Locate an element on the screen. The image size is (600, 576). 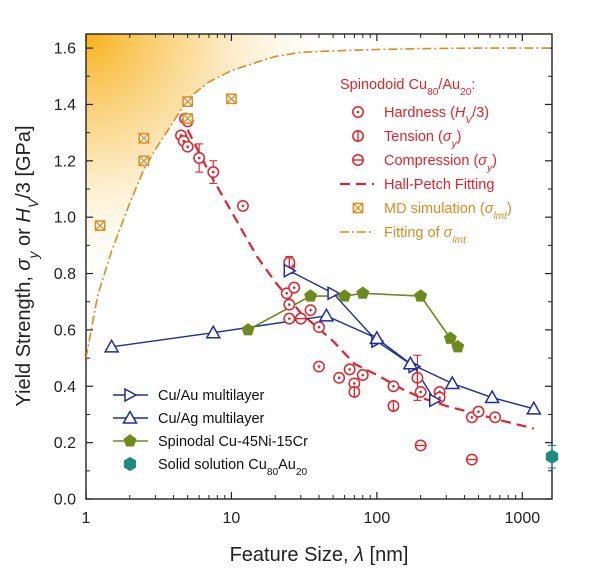
y-tick-label: 1.0 is located at coordinates (65, 218).